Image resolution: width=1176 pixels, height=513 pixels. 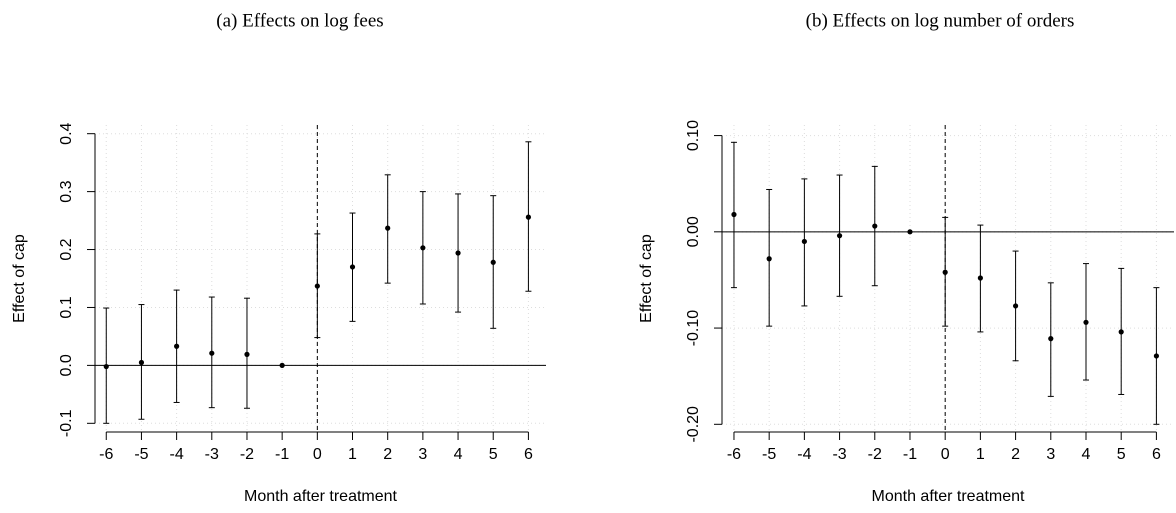 I want to click on y-tick-label: 0.4, so click(x=66, y=133).